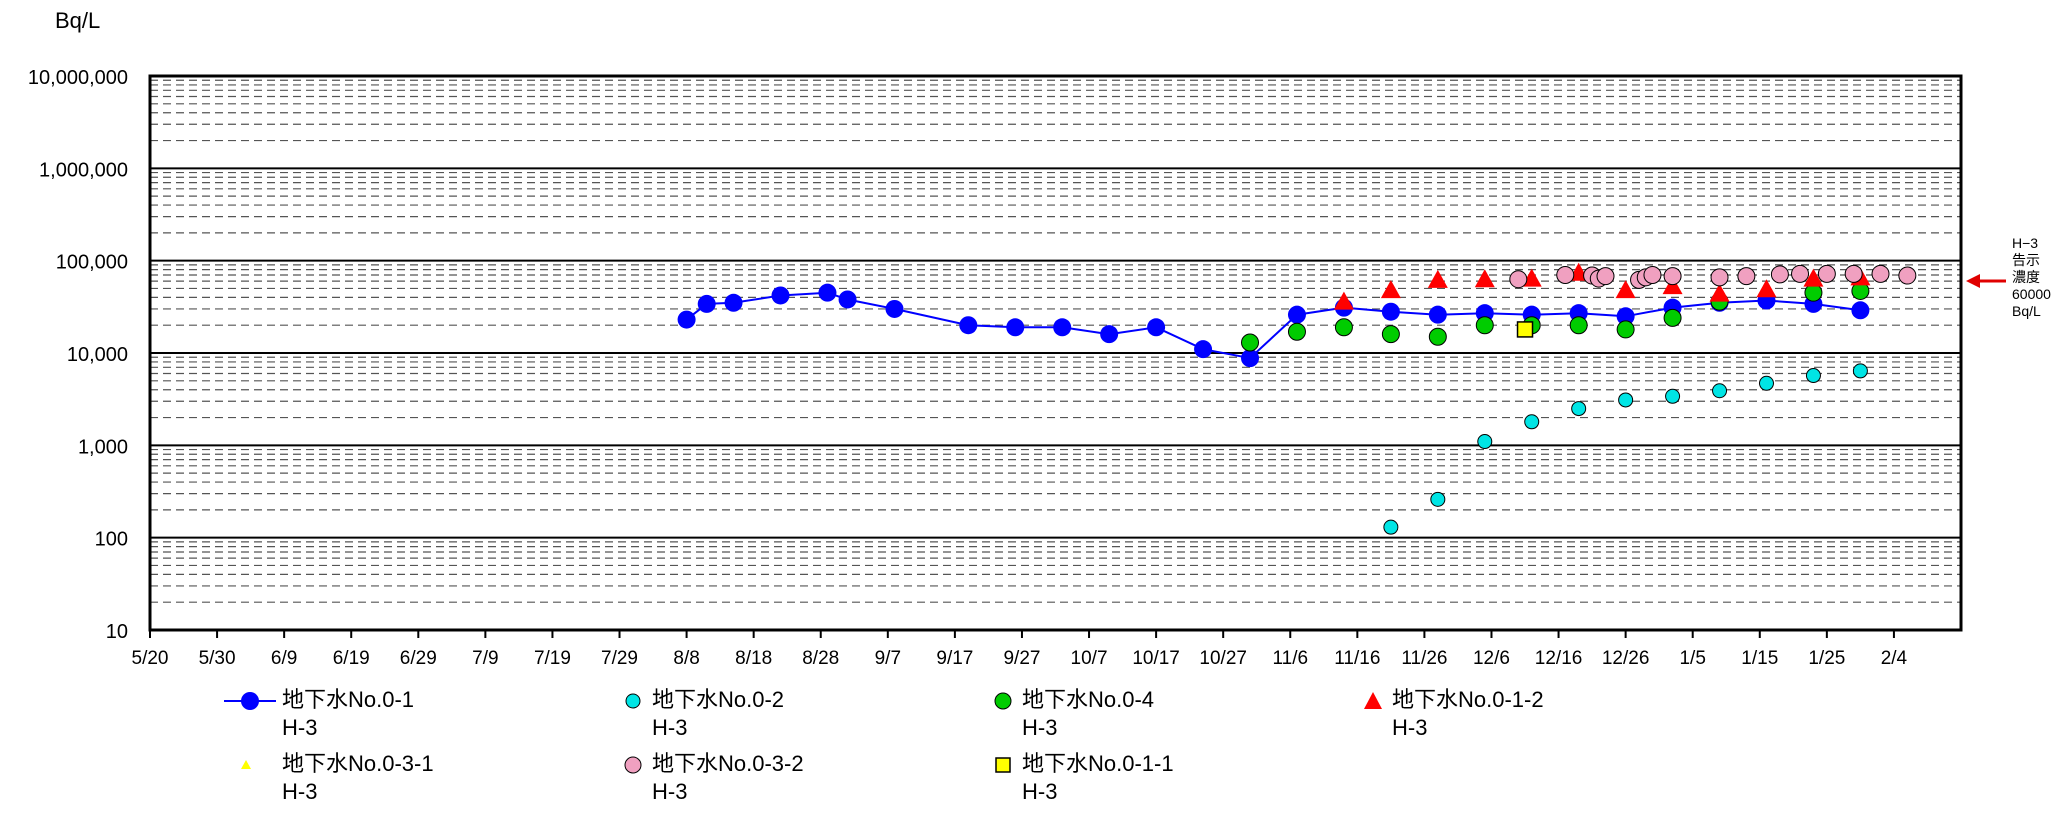 The height and width of the screenshot is (814, 2056). I want to click on x-tick-label: 5/20, so click(150, 658).